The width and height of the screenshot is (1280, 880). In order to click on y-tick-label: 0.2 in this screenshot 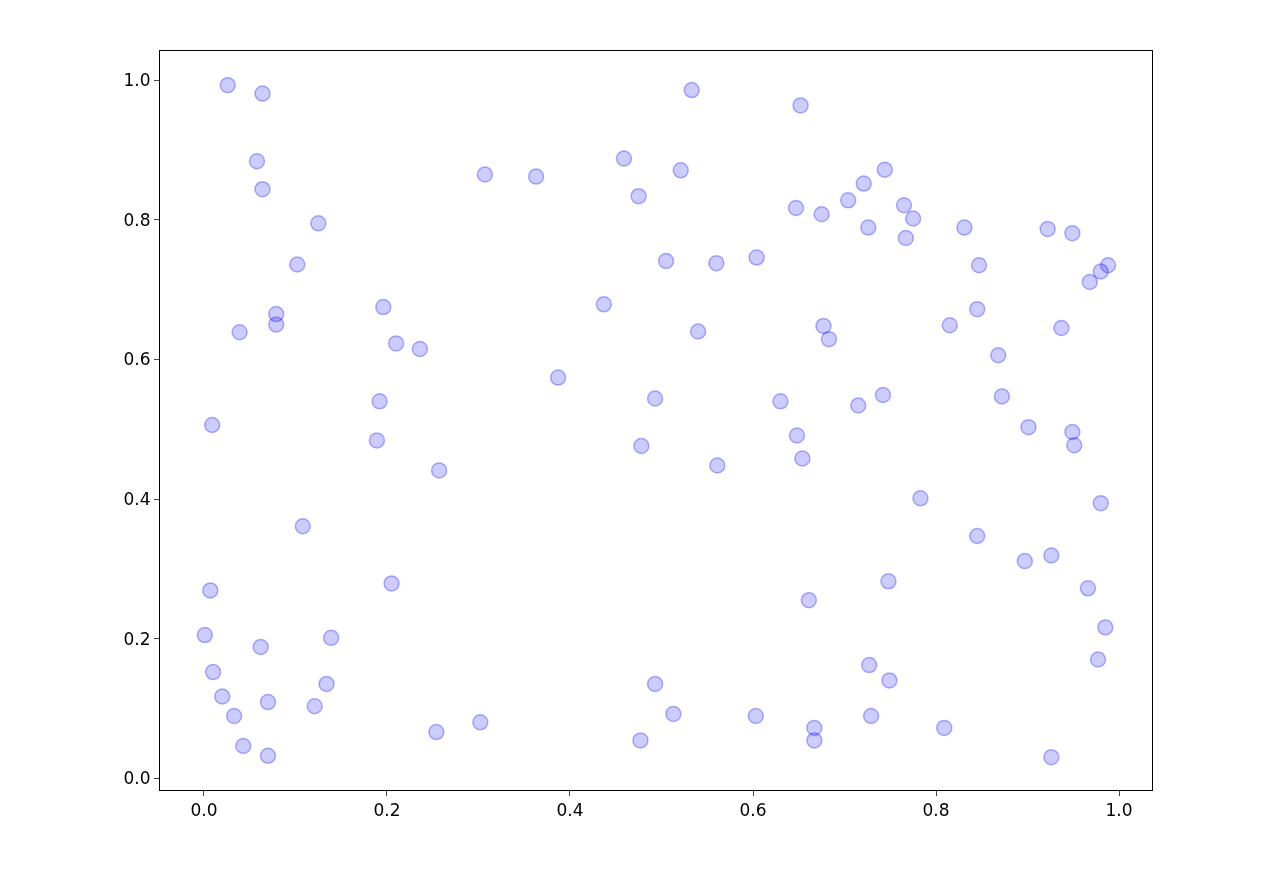, I will do `click(137, 638)`.